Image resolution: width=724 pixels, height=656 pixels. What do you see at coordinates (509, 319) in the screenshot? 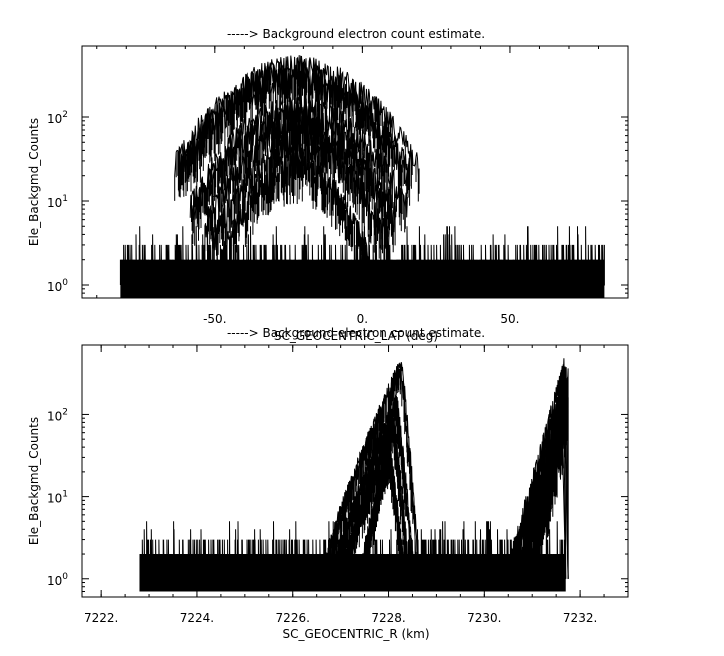
I see `x-tick-label: 50.` at bounding box center [509, 319].